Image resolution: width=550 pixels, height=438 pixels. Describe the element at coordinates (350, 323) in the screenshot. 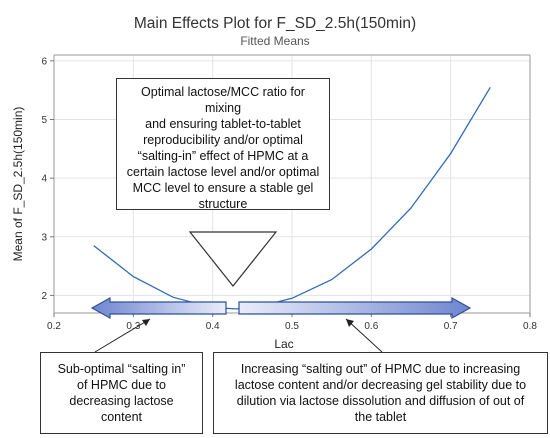

I see `connector-right-head` at that location.